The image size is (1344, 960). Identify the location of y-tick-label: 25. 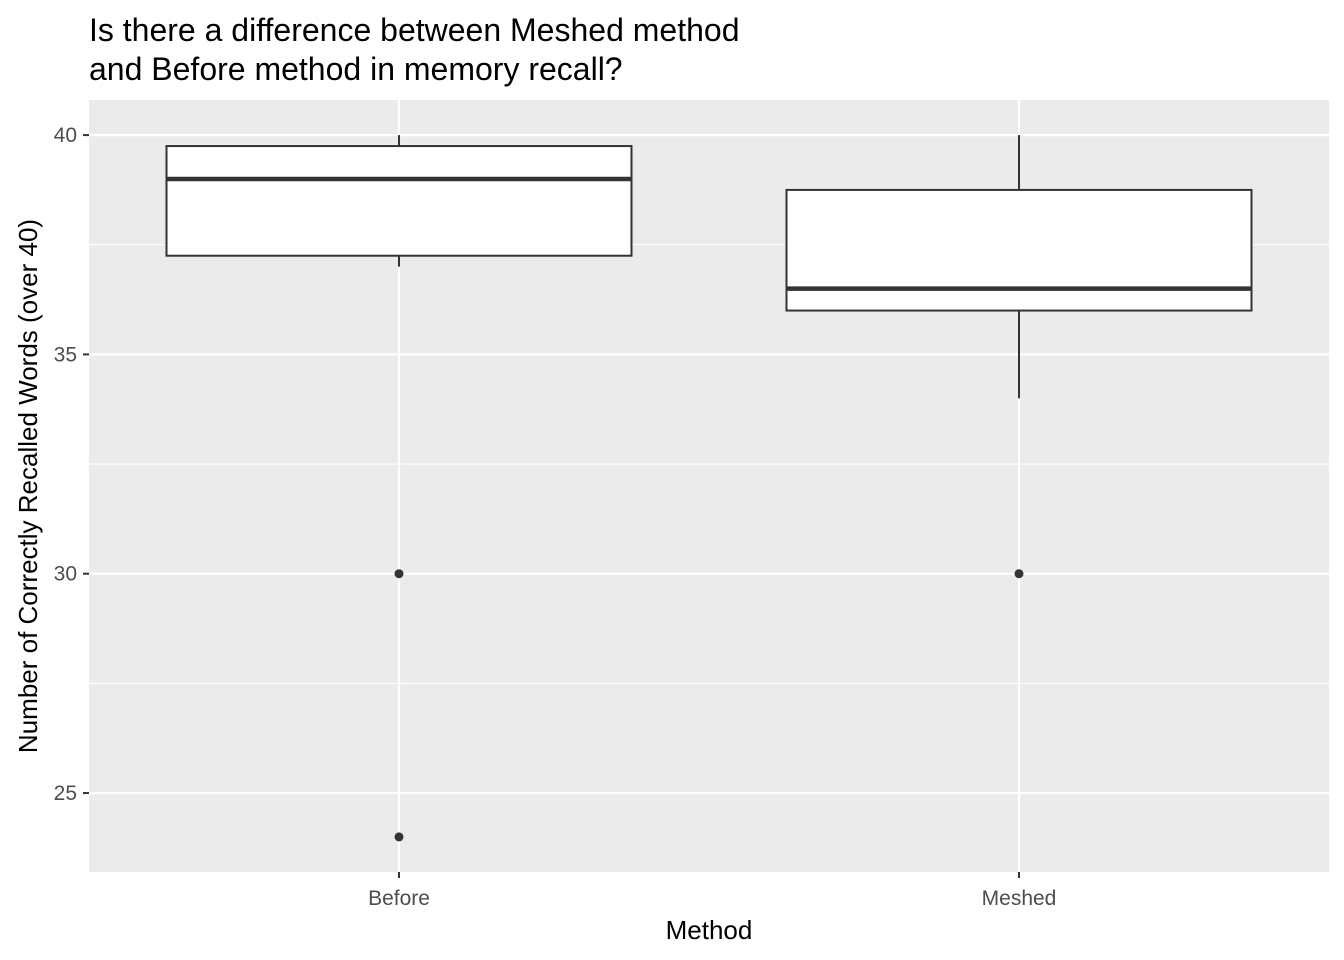
(65, 793).